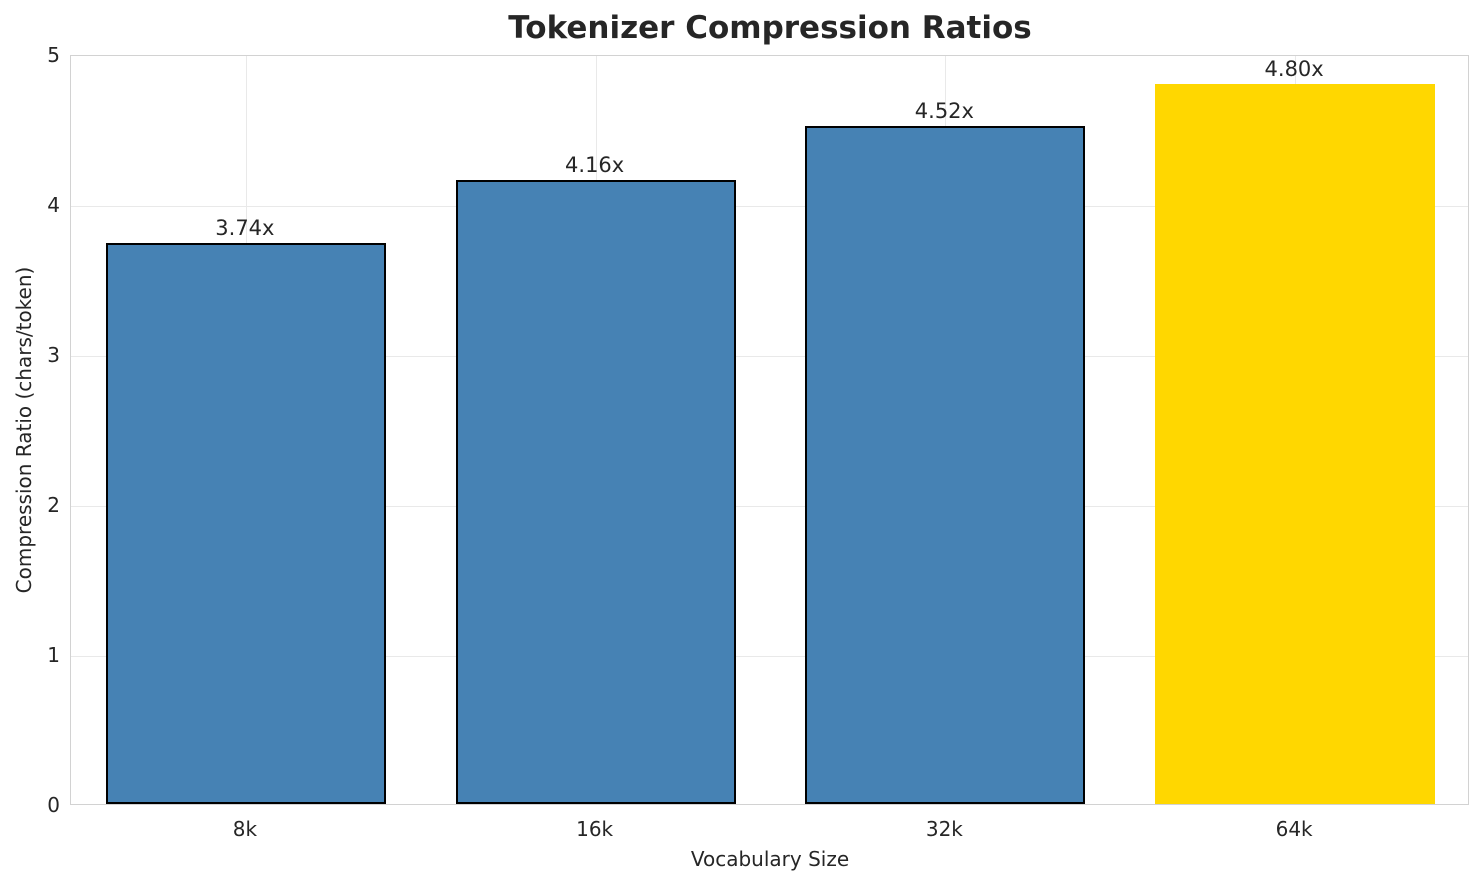  I want to click on bar-value-label: 4.80x, so click(1294, 69).